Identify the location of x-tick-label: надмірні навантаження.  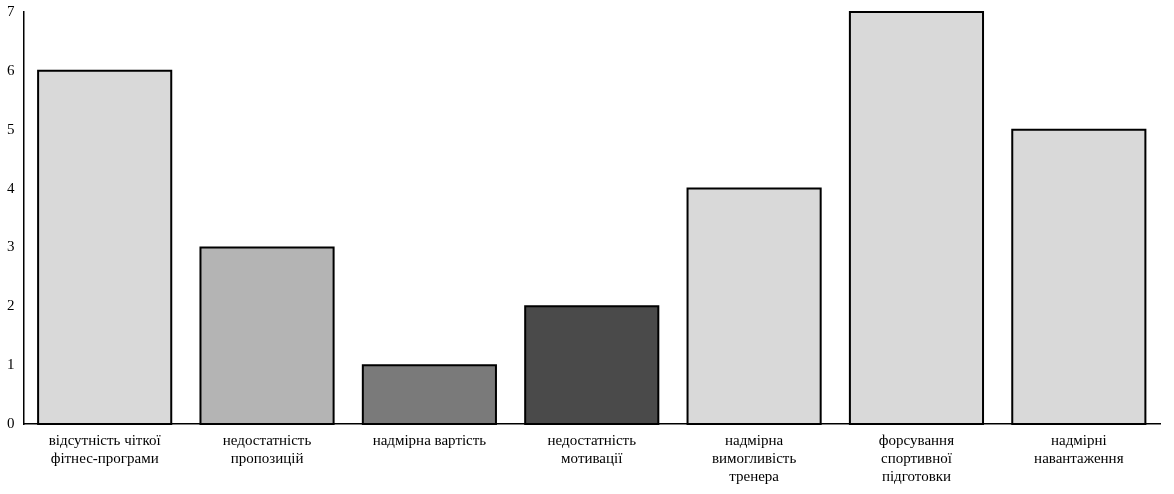
(1079, 448).